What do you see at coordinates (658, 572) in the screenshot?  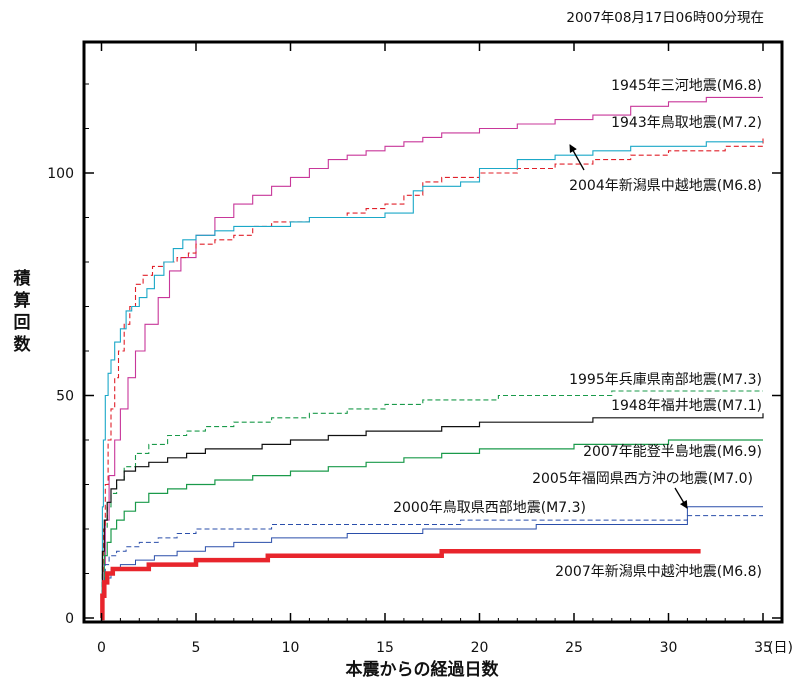 I see `series-label-9: 2007年新潟県中越沖地震(M6.8)` at bounding box center [658, 572].